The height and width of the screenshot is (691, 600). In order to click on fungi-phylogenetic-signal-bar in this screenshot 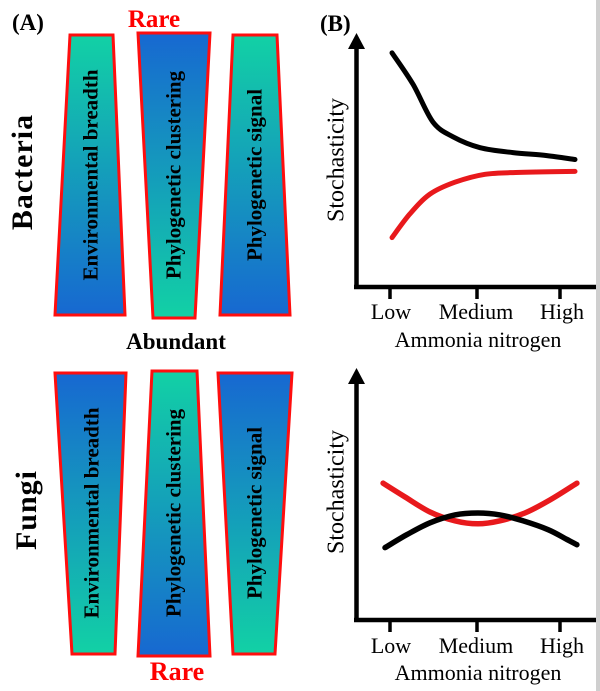, I will do `click(255, 513)`.